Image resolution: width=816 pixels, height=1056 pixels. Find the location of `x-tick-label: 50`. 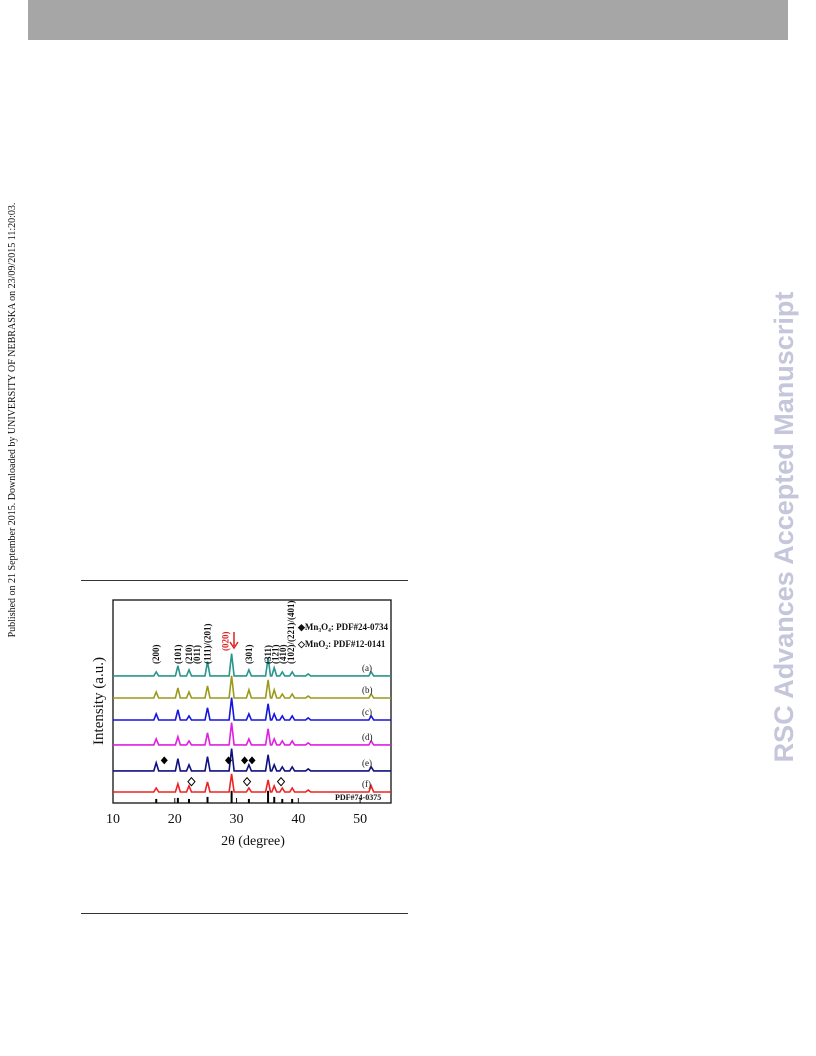

x-tick-label: 50 is located at coordinates (360, 819).